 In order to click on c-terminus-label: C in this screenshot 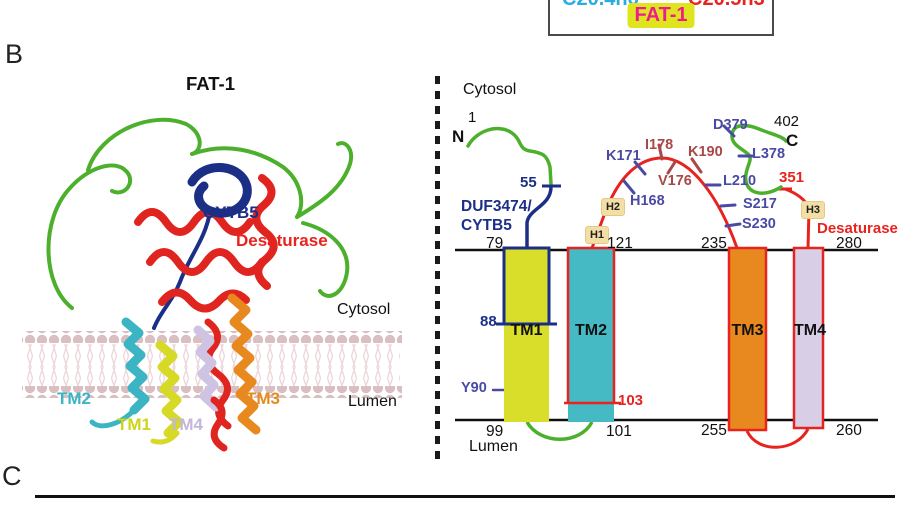, I will do `click(792, 140)`.